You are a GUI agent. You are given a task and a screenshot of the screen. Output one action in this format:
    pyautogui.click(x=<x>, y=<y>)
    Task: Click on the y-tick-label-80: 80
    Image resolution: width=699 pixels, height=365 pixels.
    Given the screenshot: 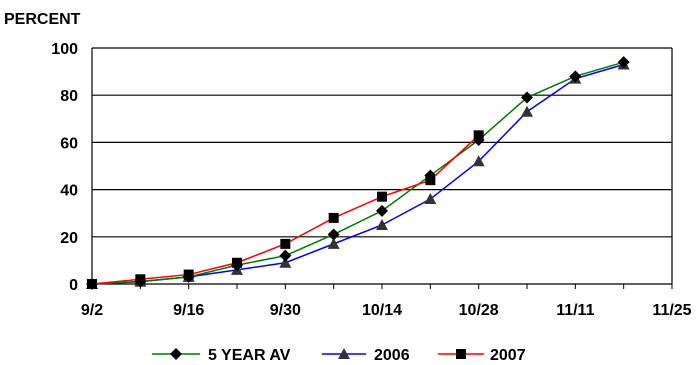 What is the action you would take?
    pyautogui.click(x=69, y=96)
    